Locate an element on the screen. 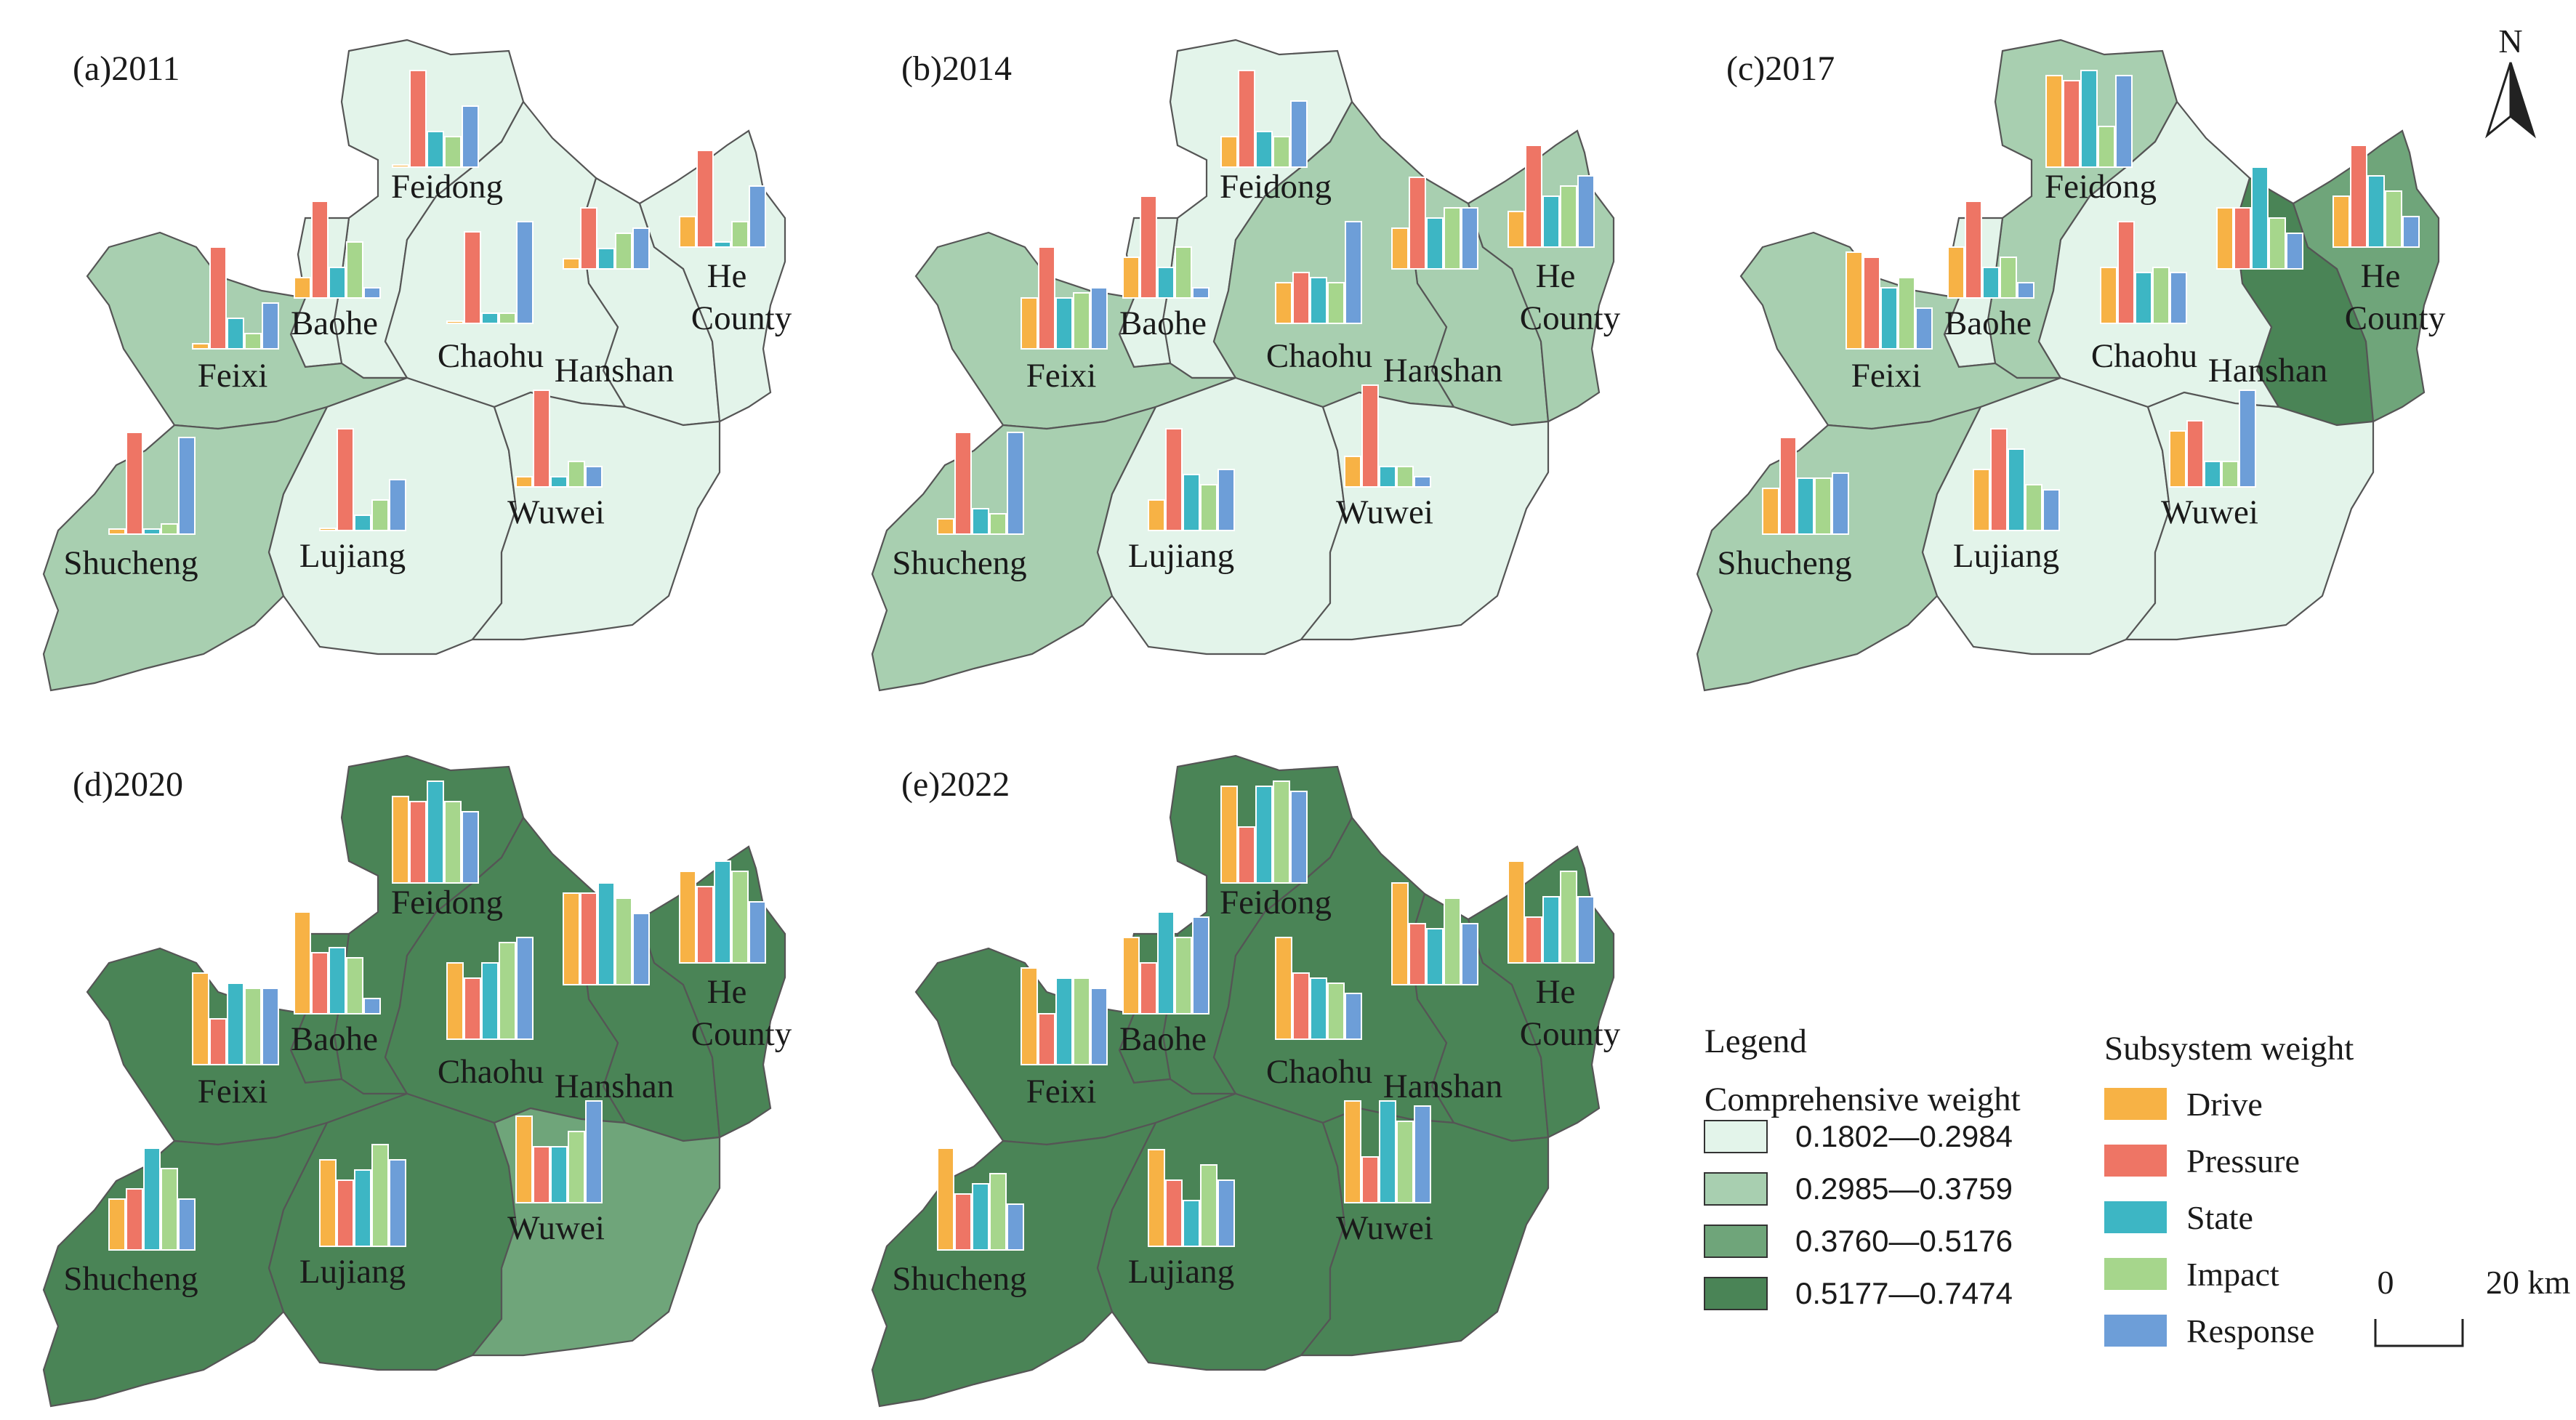 Image resolution: width=2576 pixels, height=1420 pixels. panel-title: (b)2014 is located at coordinates (956, 68).